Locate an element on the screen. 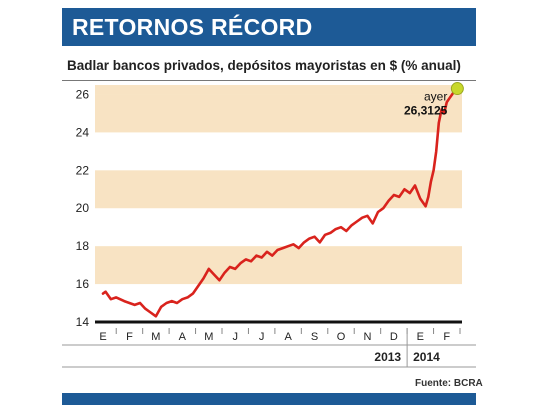  annotation-value: 26,3125 is located at coordinates (426, 111).